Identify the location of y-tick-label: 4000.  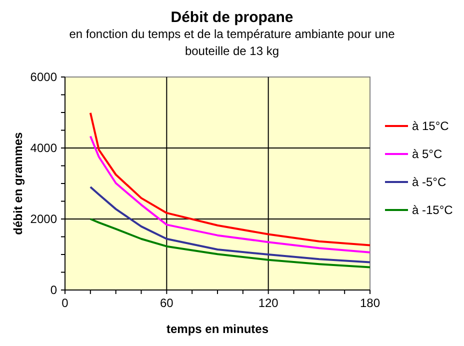
(44, 148).